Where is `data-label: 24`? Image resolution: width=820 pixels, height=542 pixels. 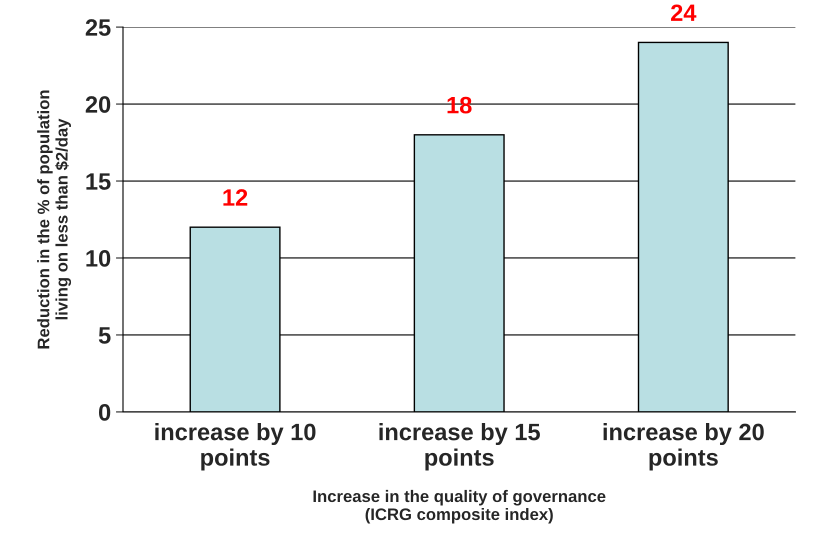 data-label: 24 is located at coordinates (683, 12).